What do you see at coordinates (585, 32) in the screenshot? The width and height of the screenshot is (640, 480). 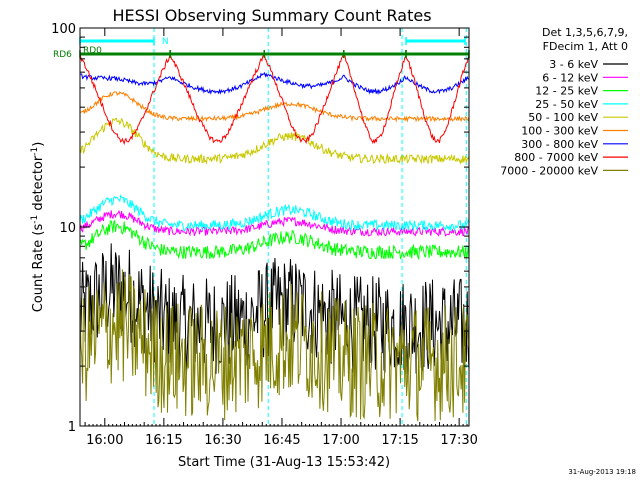 I see `legend-header-1: Det 1,3,5,6,7,9,` at bounding box center [585, 32].